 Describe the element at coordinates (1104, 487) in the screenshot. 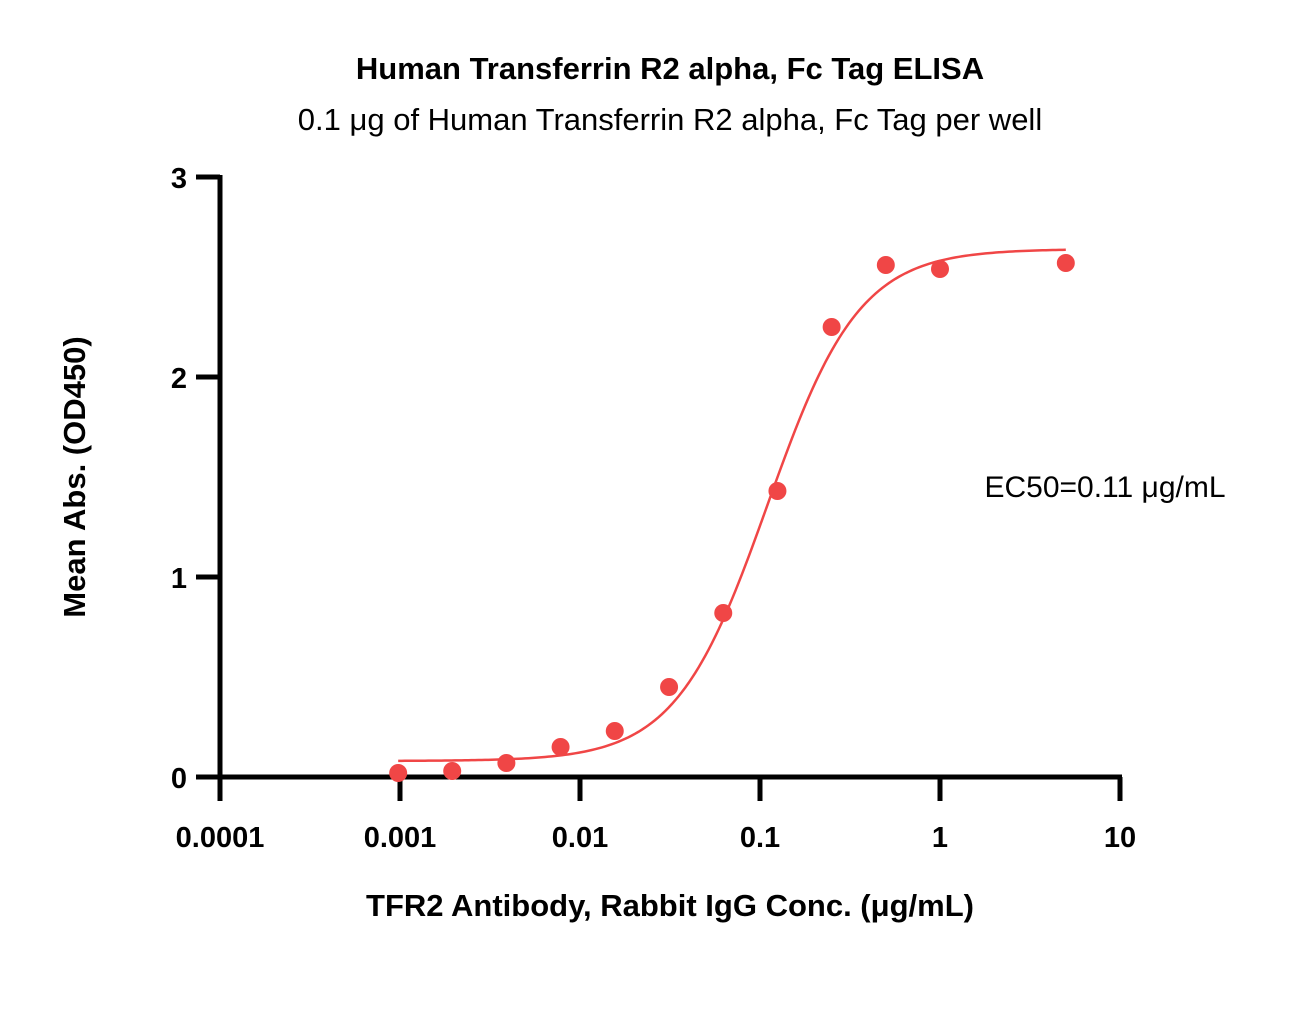

I see `ec50-annotation: EC50=0.11 μg/mL` at that location.